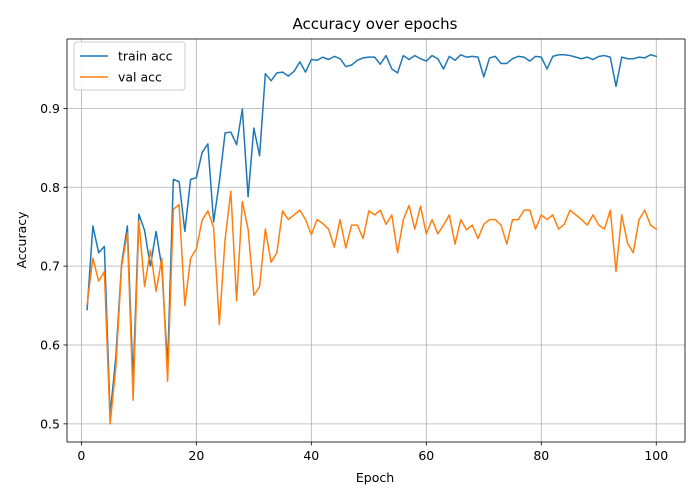  What do you see at coordinates (50, 344) in the screenshot?
I see `y-tick-label: 0.6` at bounding box center [50, 344].